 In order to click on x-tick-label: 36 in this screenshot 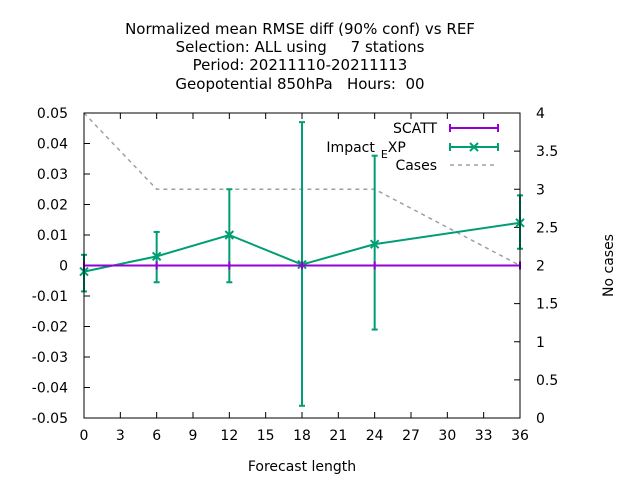, I will do `click(520, 436)`.